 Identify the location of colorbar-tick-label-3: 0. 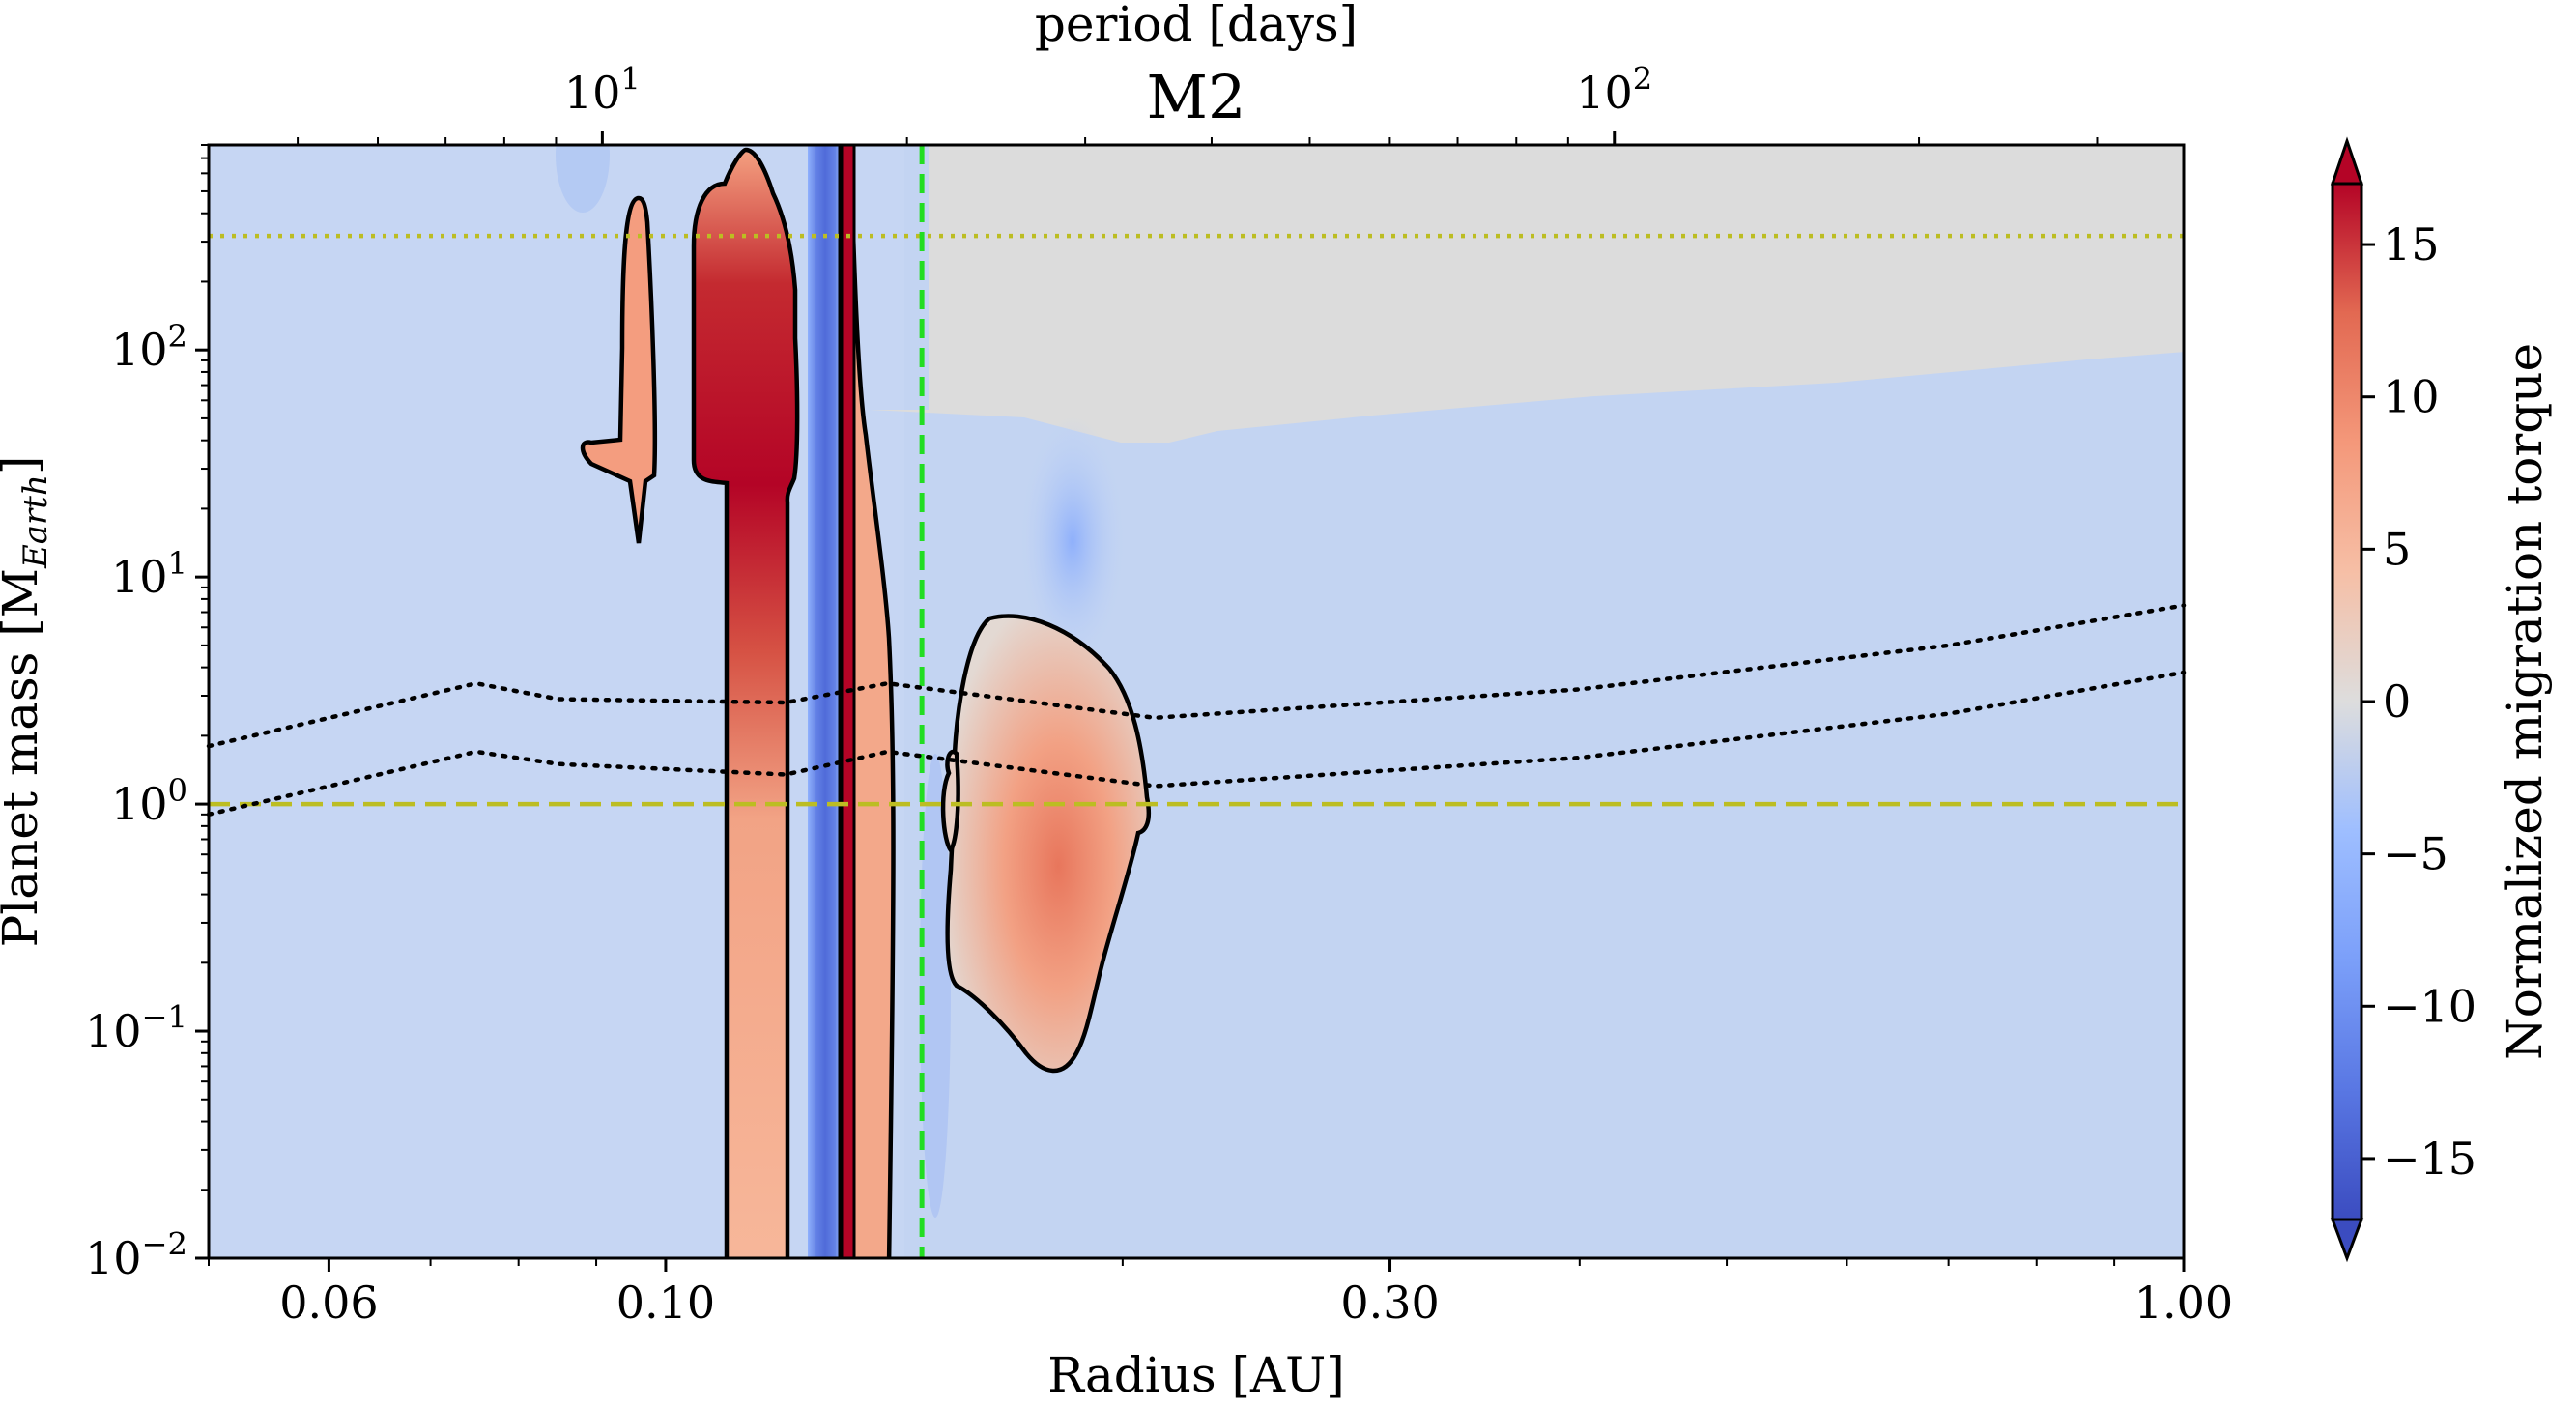
(2397, 701).